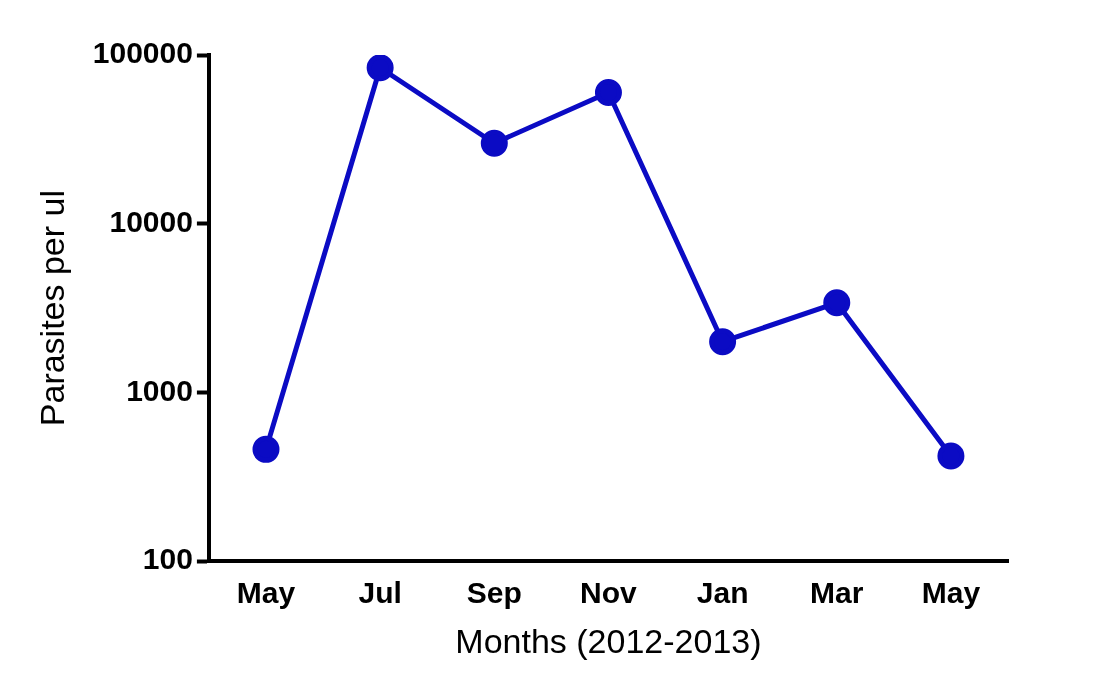  I want to click on y-tick-label: 1000, so click(159, 390).